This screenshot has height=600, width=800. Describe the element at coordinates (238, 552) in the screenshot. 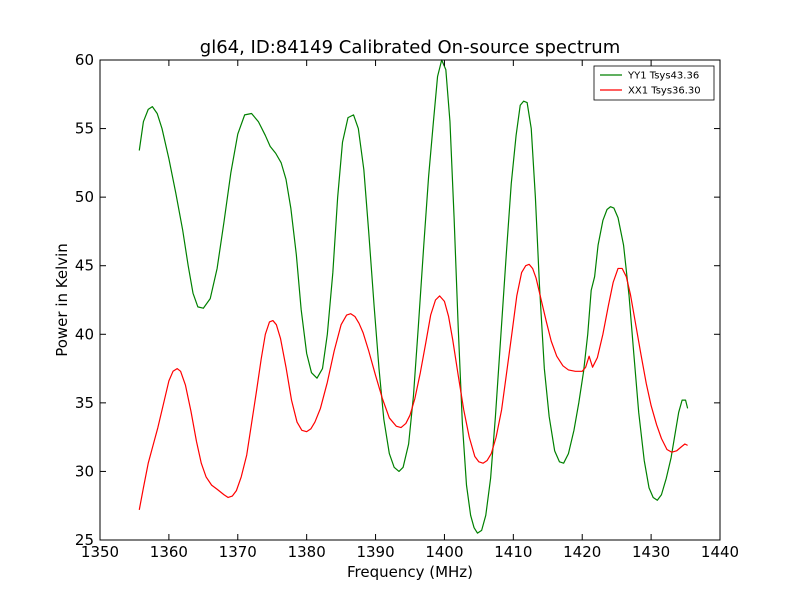

I see `x-tick-label: 1370` at that location.